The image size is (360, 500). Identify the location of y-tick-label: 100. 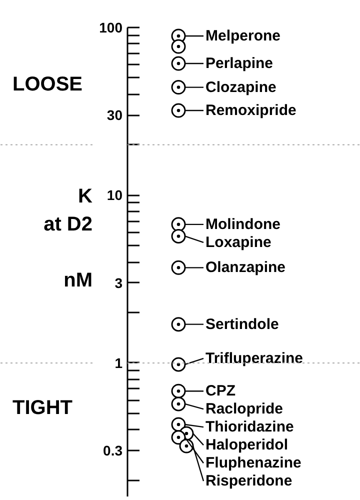
(111, 28).